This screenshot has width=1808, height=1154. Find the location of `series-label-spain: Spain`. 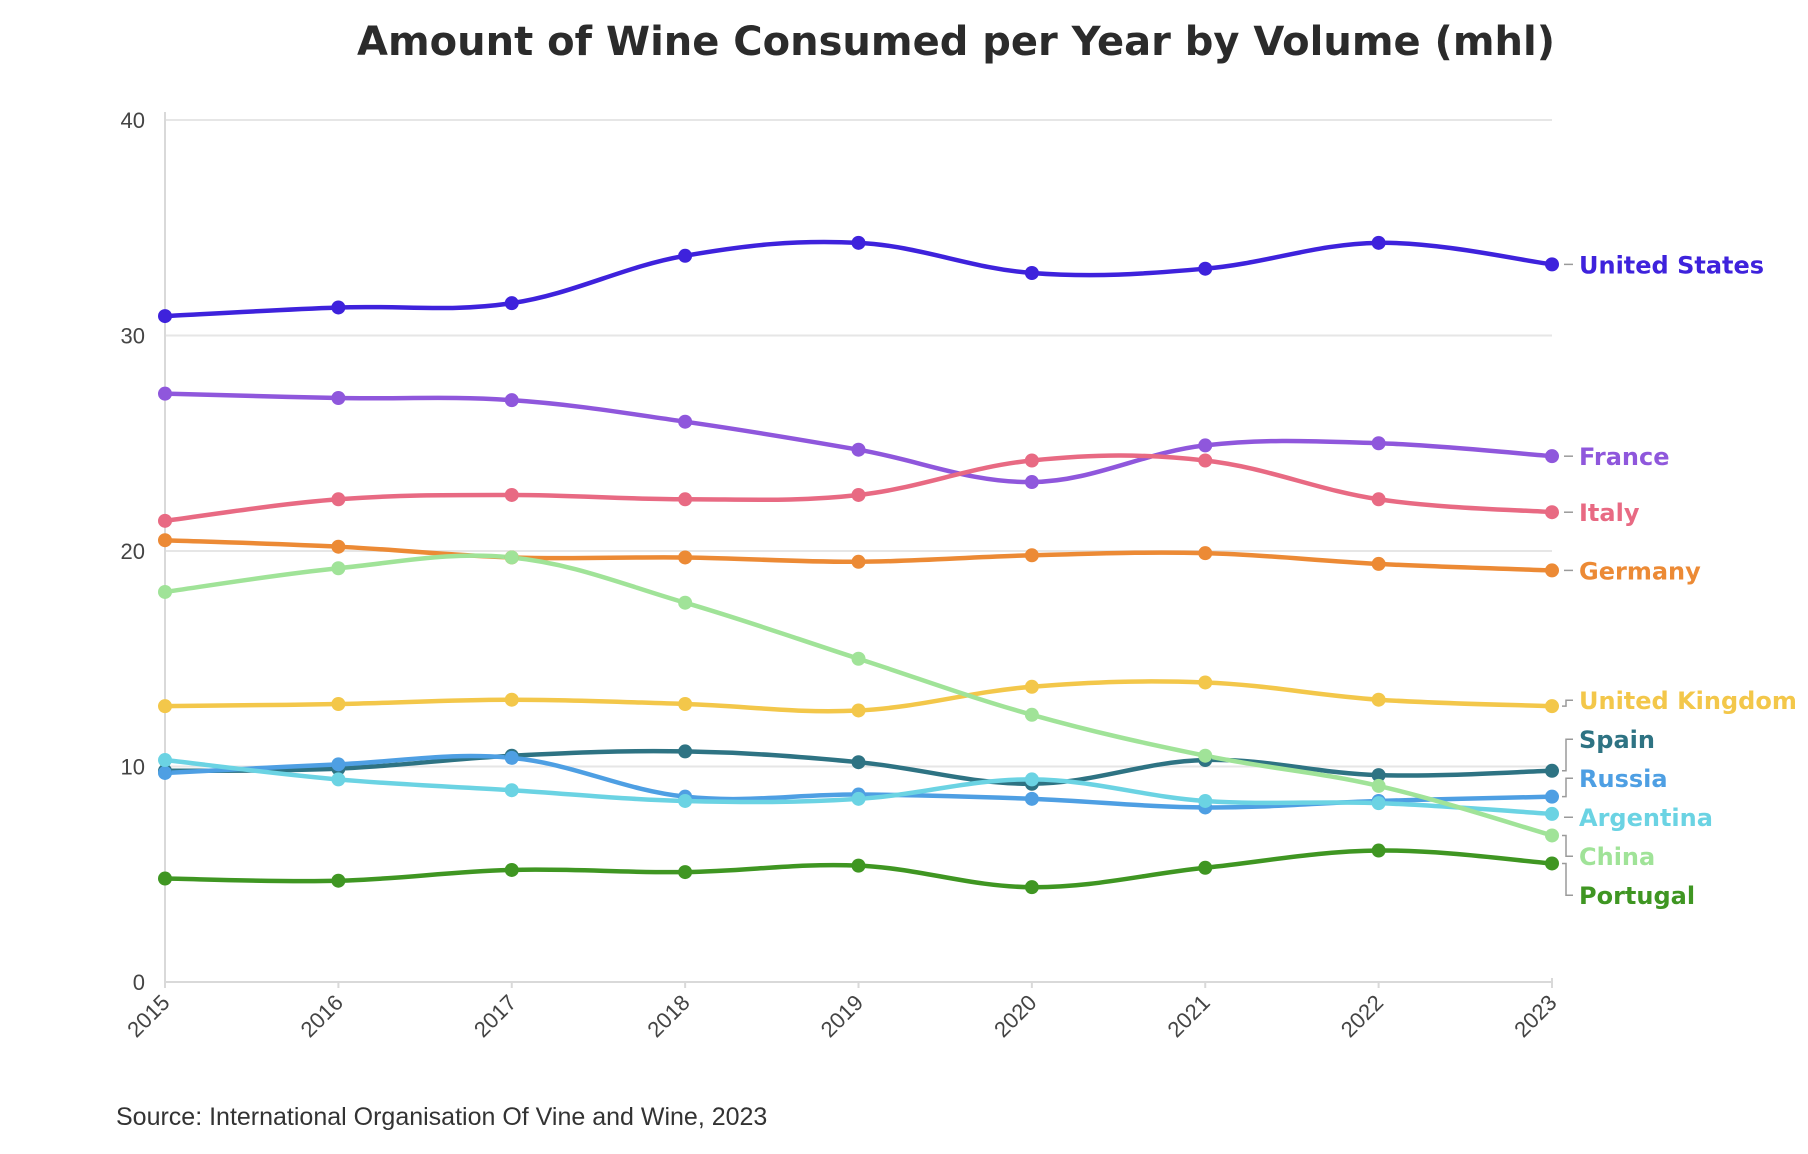

series-label-spain: Spain is located at coordinates (1617, 740).